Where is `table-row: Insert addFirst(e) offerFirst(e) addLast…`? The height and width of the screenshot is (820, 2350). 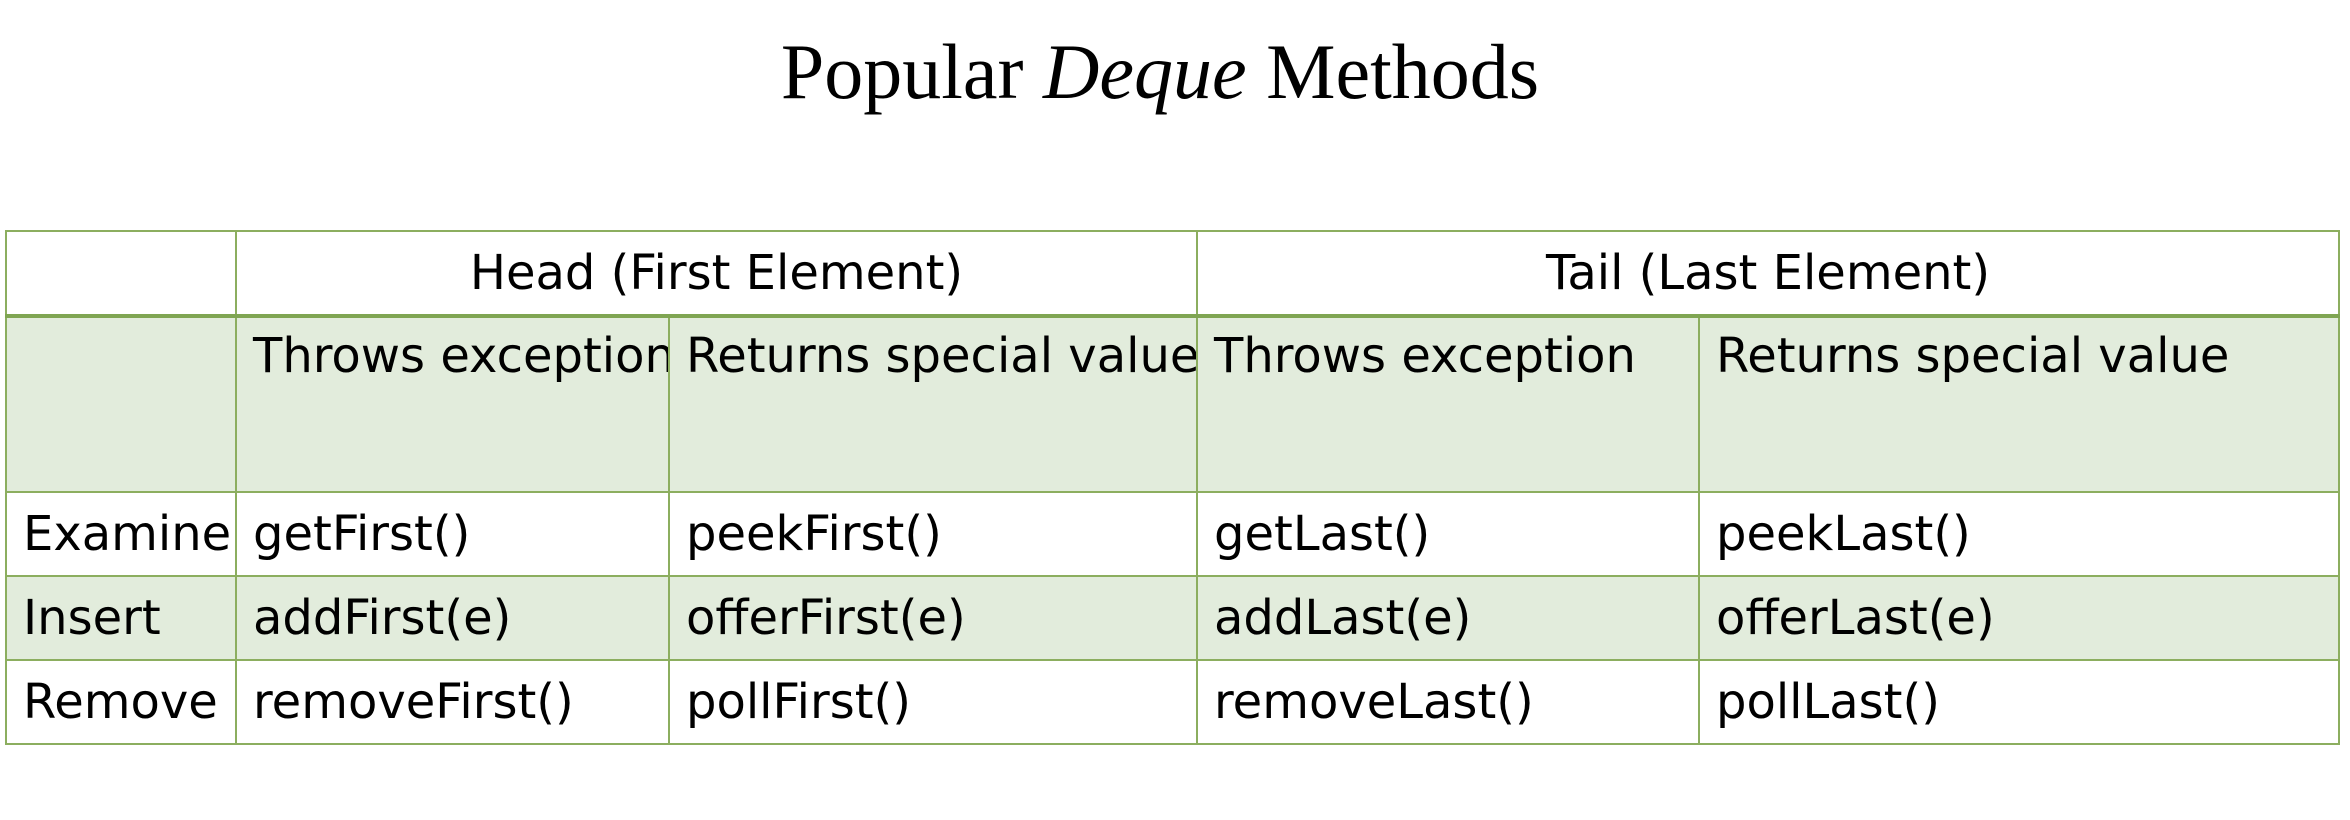 table-row: Insert addFirst(e) offerFirst(e) addLast… is located at coordinates (1173, 618).